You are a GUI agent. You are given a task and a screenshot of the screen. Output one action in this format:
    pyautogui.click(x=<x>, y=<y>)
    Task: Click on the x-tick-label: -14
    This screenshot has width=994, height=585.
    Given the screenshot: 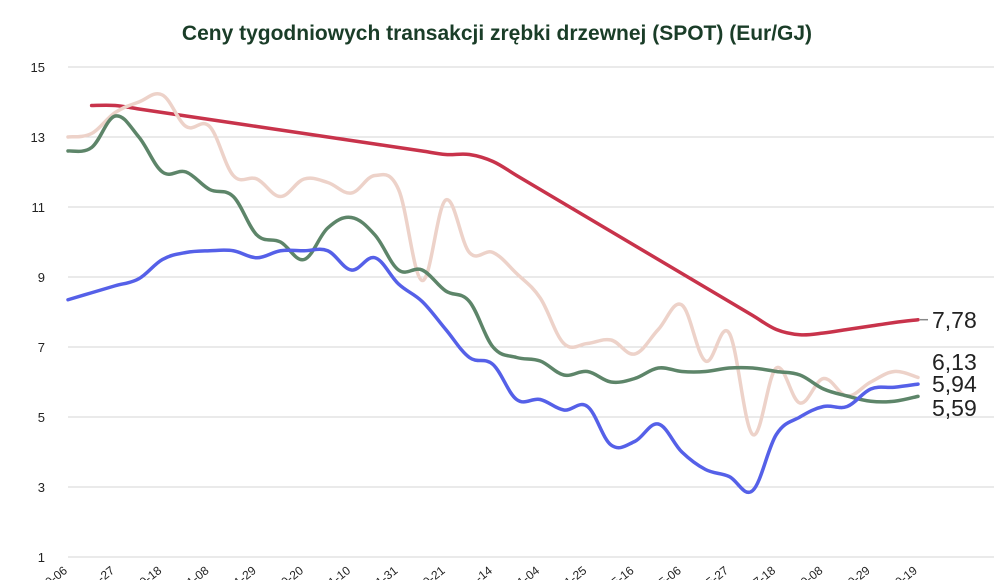 What is the action you would take?
    pyautogui.click(x=484, y=571)
    